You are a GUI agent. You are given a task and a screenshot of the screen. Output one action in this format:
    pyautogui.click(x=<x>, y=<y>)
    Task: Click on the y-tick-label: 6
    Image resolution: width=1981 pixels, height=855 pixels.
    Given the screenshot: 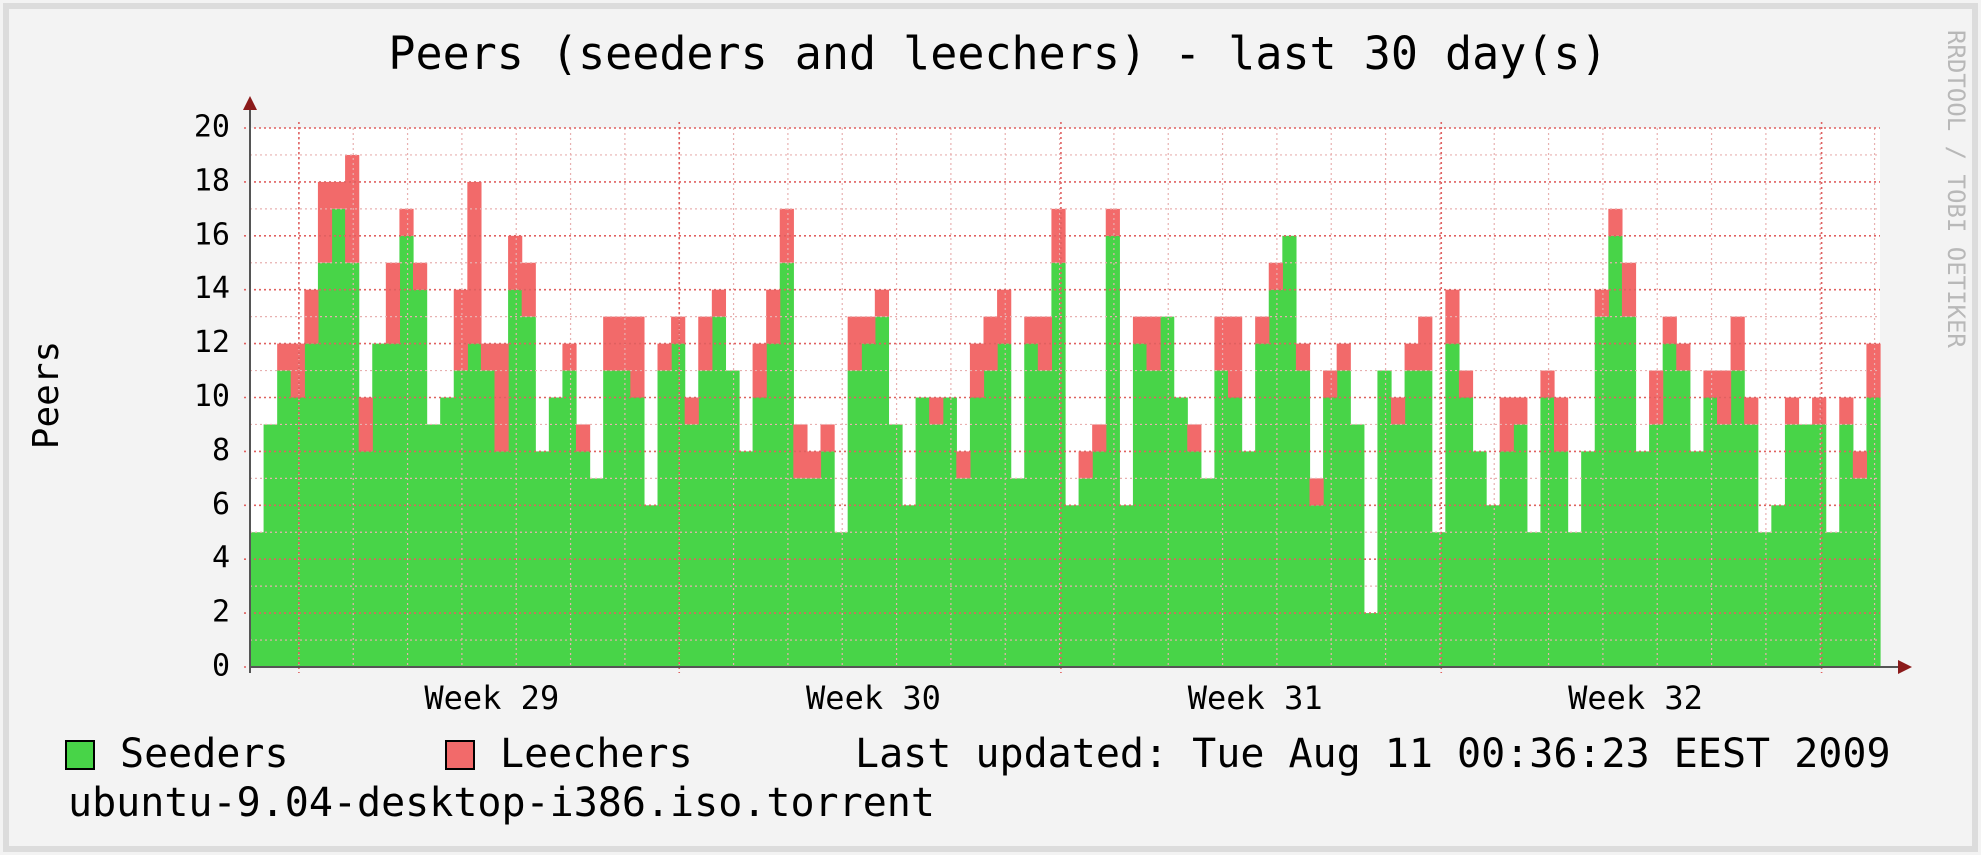 What is the action you would take?
    pyautogui.click(x=221, y=504)
    